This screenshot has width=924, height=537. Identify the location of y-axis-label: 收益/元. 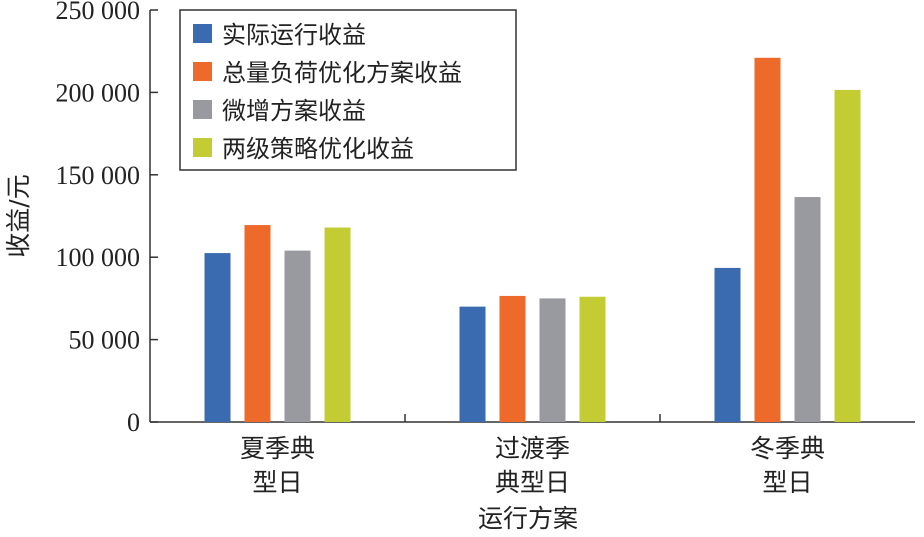
(18, 215).